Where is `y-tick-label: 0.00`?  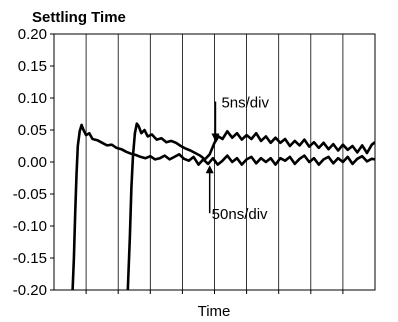
y-tick-label: 0.00 is located at coordinates (32, 162).